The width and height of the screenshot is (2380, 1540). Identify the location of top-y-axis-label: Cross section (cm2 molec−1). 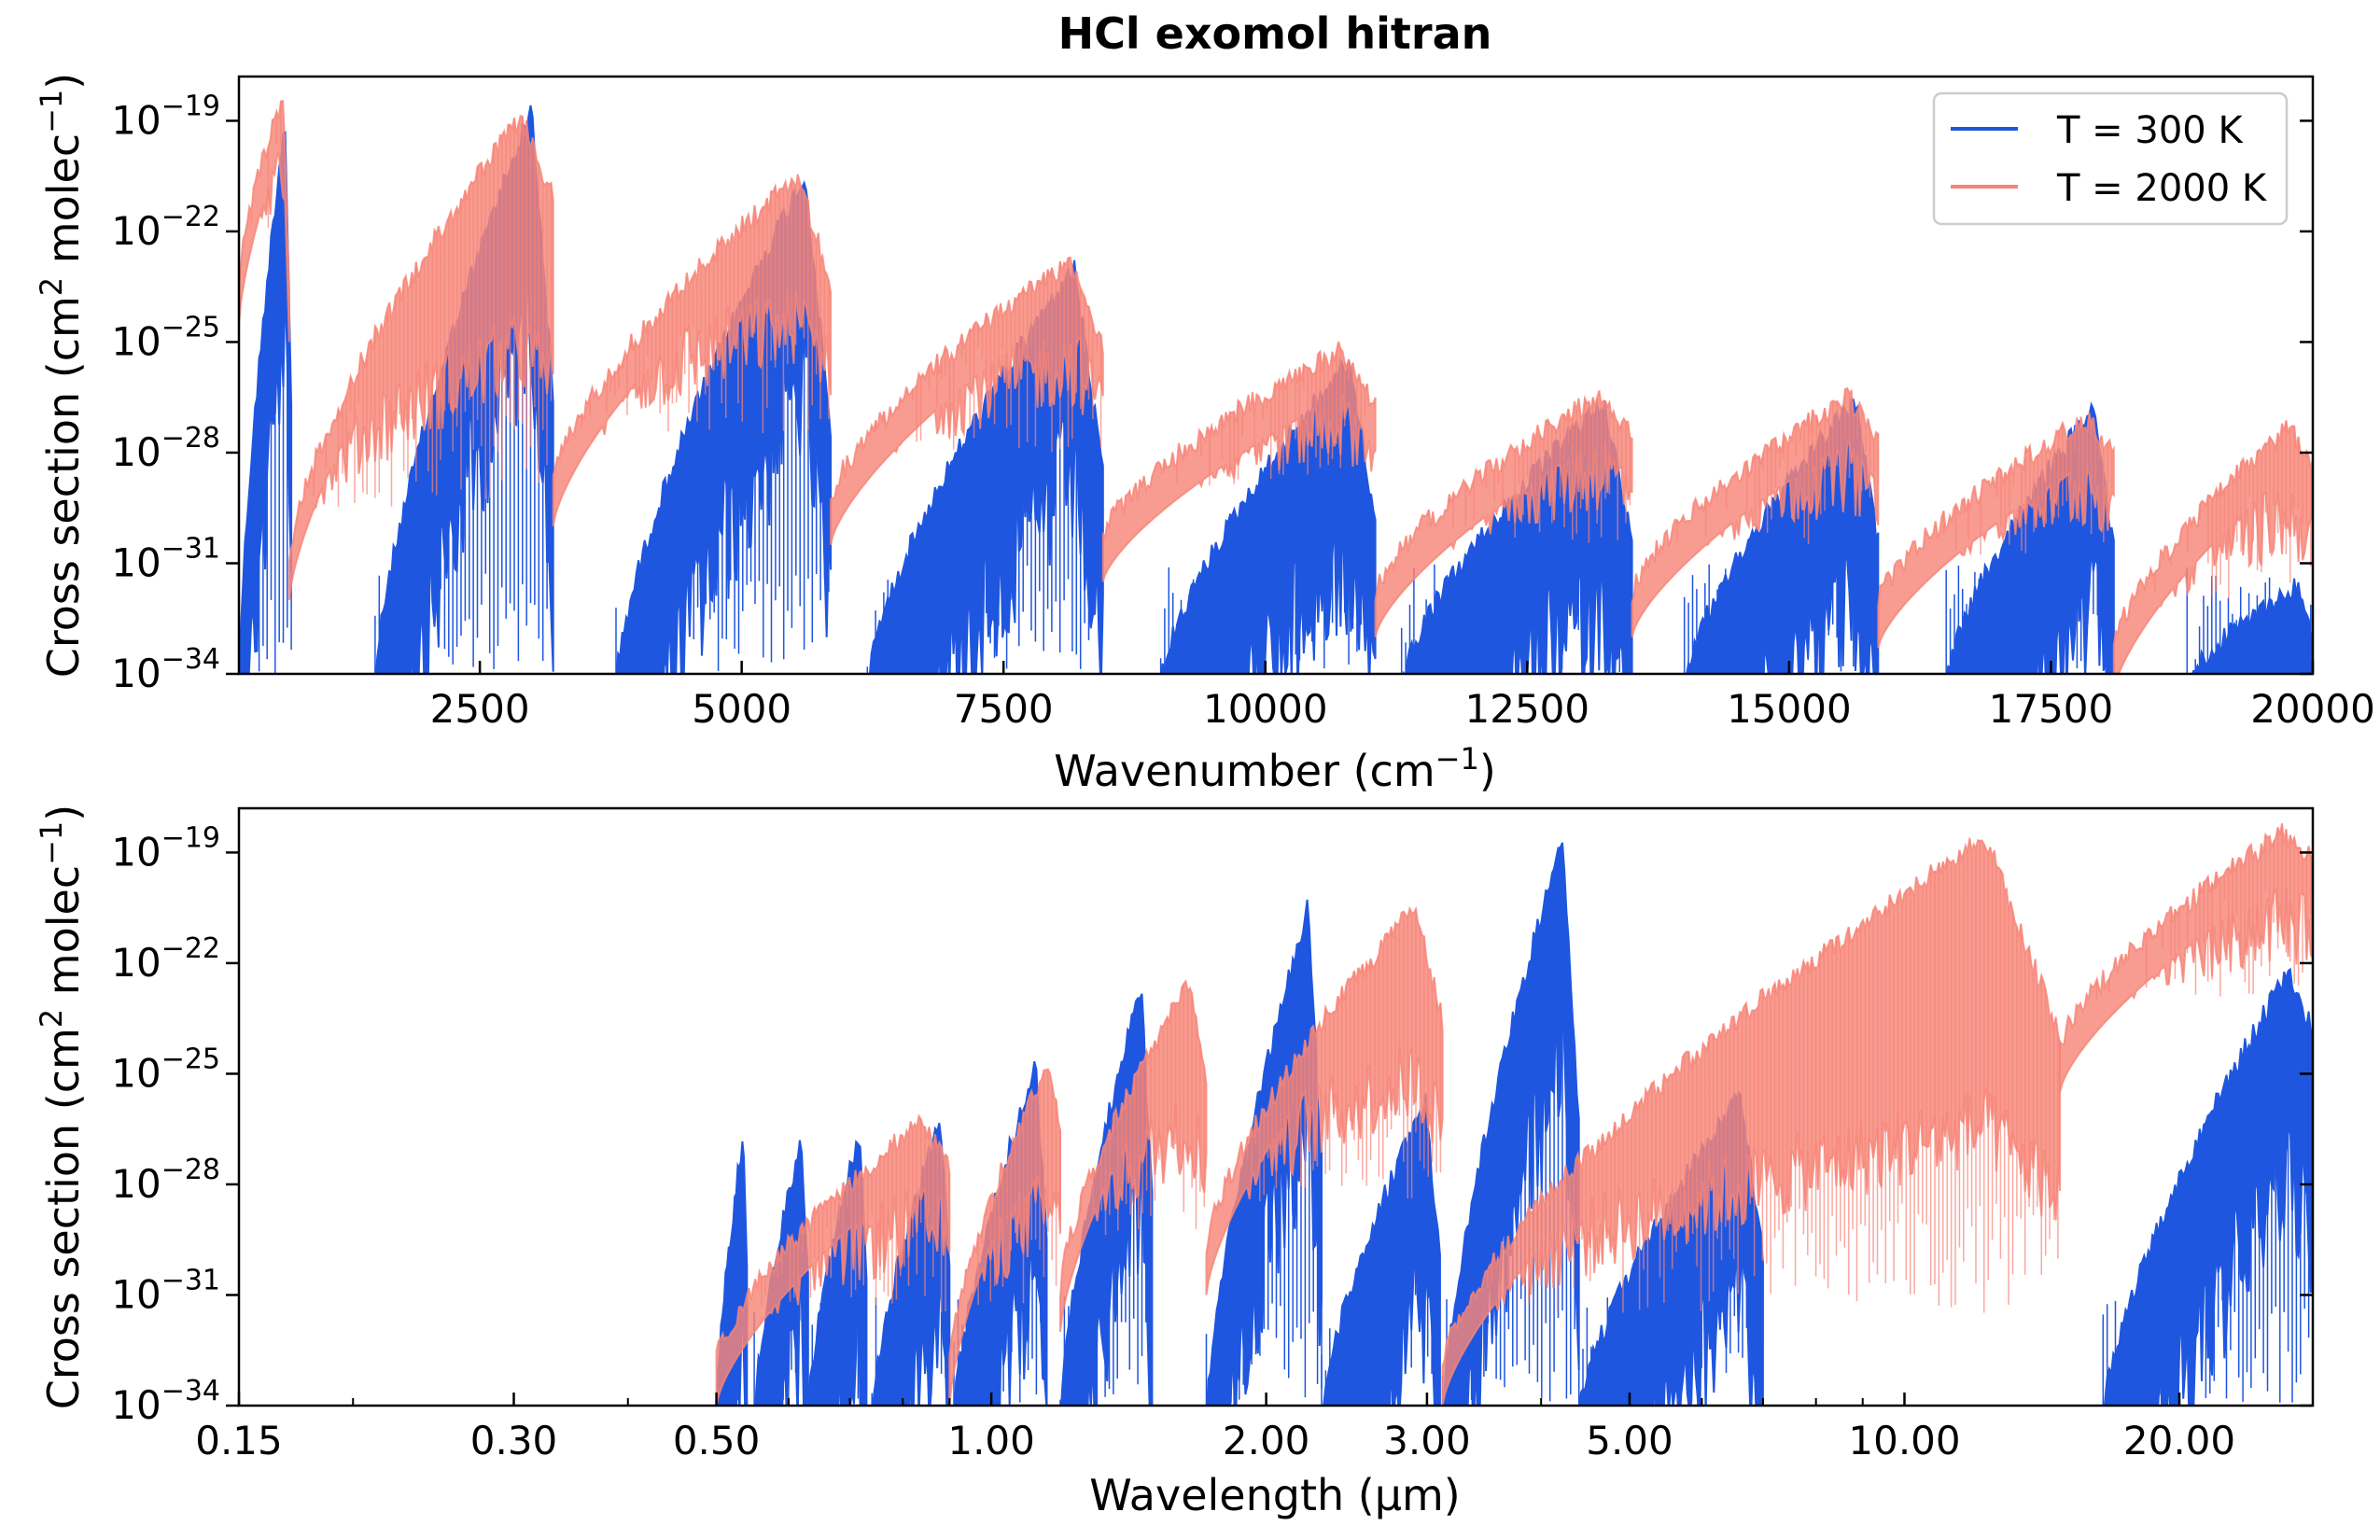
(61, 376).